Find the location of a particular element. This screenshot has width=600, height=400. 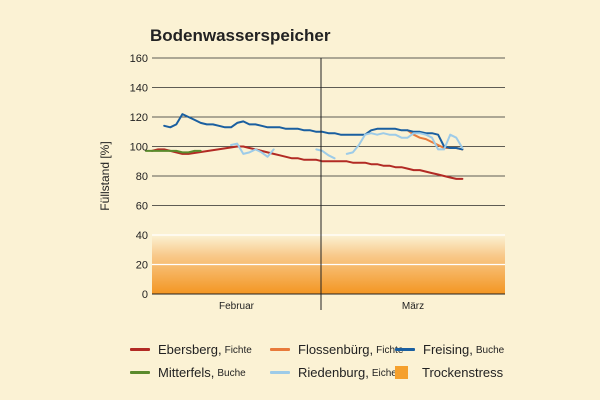

legend-label: Freising, is located at coordinates (448, 349).